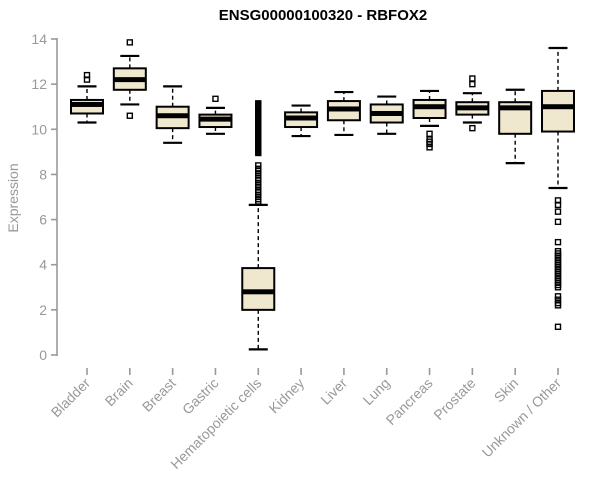  I want to click on x-tick-label: Bladder, so click(71, 398).